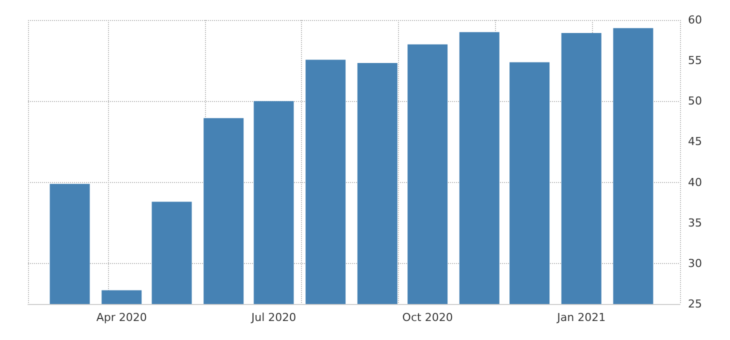 This screenshot has width=730, height=340. What do you see at coordinates (695, 182) in the screenshot?
I see `y-tick-label: 40` at bounding box center [695, 182].